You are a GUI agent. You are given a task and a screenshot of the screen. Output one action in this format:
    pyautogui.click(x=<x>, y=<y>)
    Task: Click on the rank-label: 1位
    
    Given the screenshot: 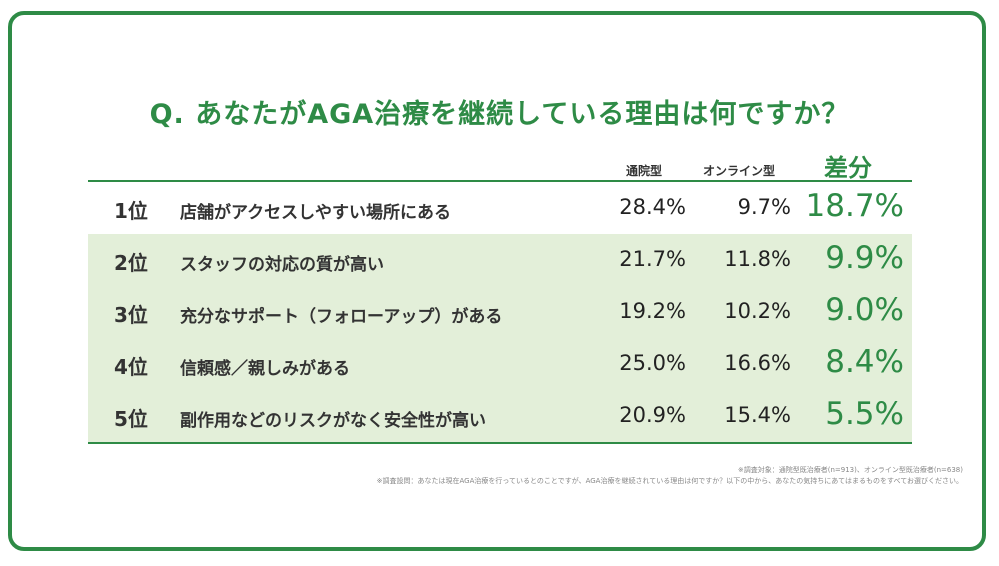 What is the action you would take?
    pyautogui.click(x=131, y=211)
    